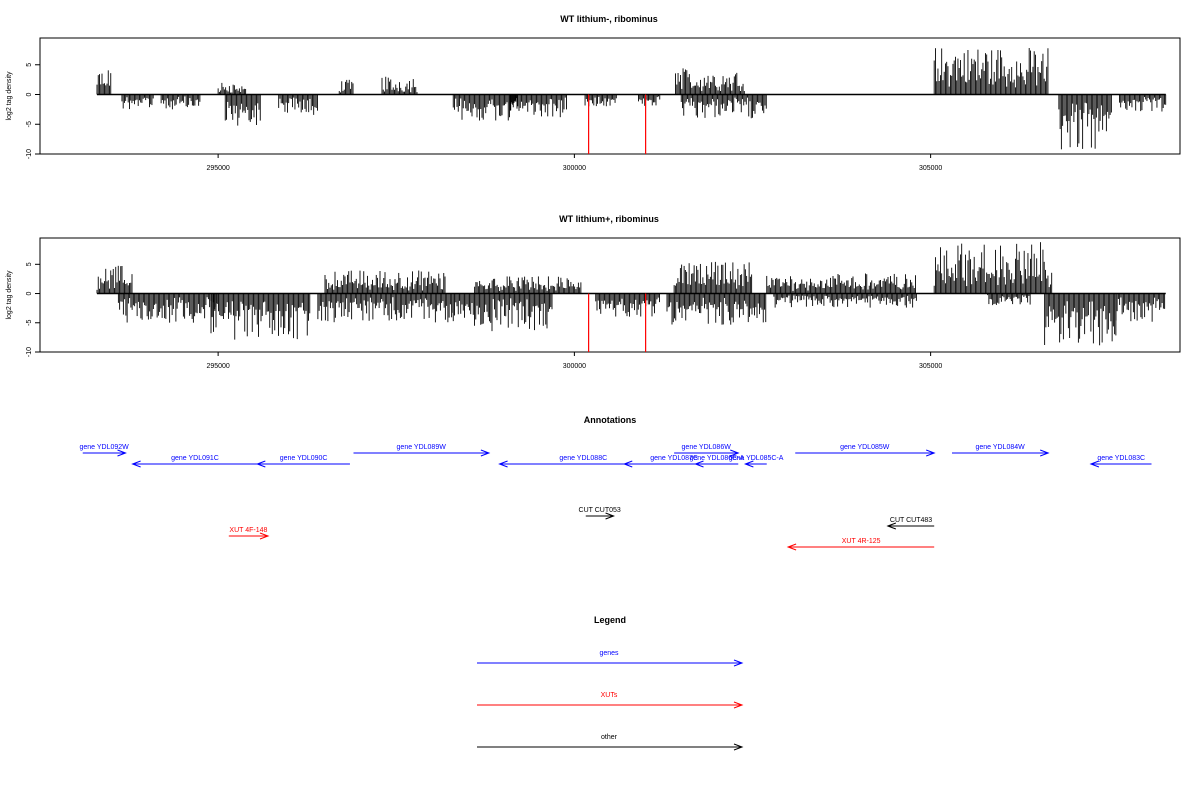  I want to click on feature-label: CUT CUT053, so click(600, 510).